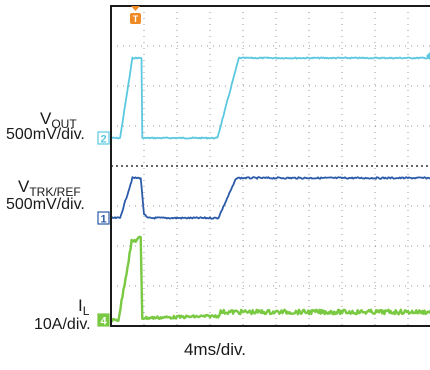  I want to click on vtrk-label: VTRK/REF, so click(49, 188).